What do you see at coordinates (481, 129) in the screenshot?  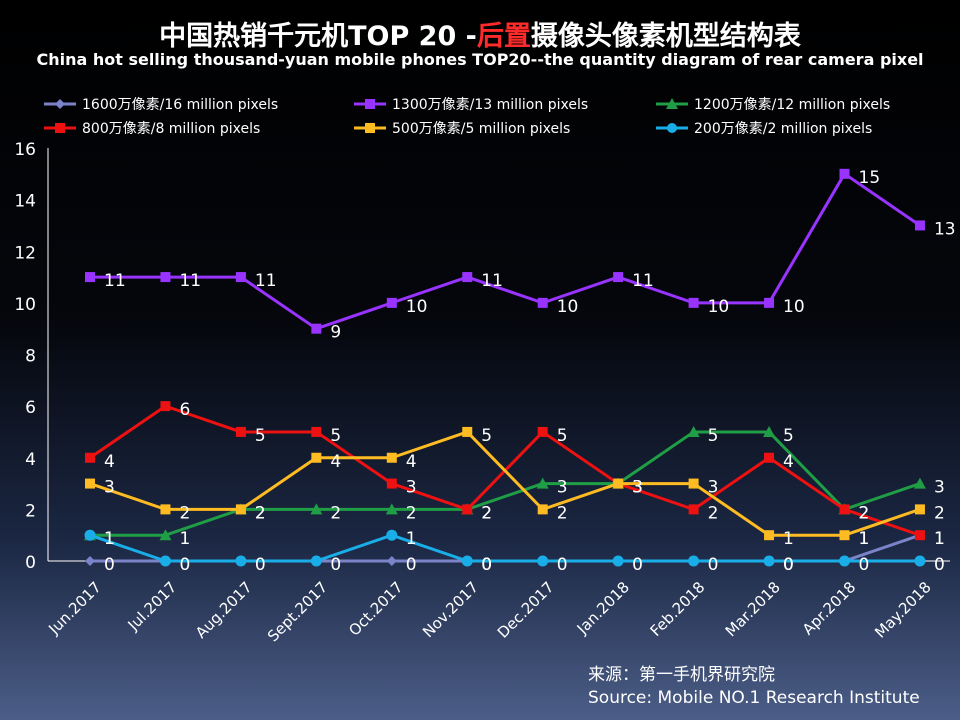 I see `legend-label: 500万像素/5 million pixels` at bounding box center [481, 129].